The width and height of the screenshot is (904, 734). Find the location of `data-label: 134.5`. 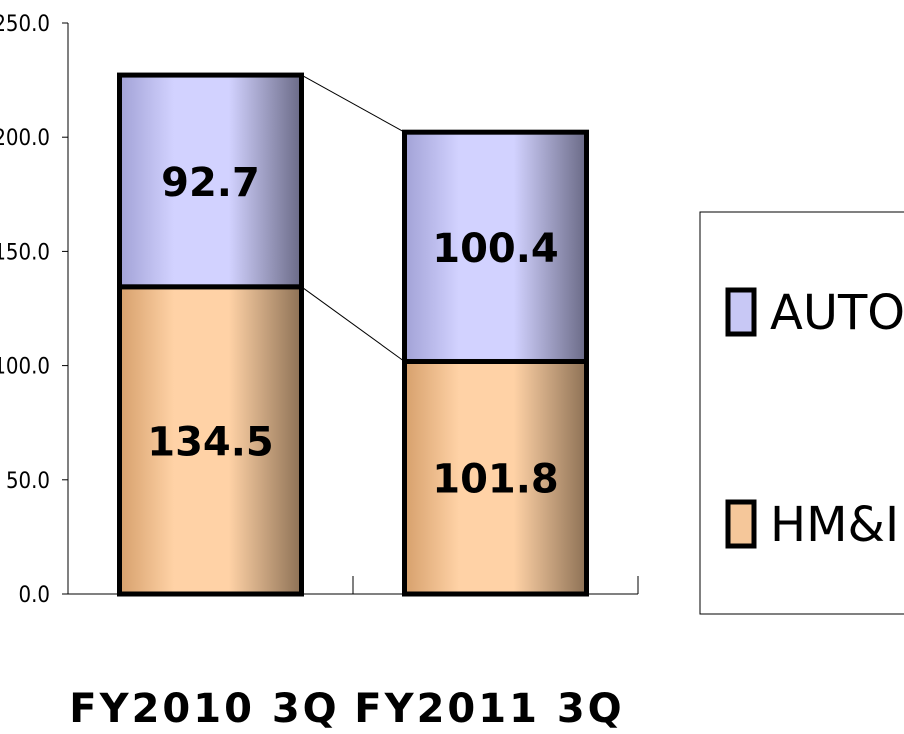

data-label: 134.5 is located at coordinates (210, 442).